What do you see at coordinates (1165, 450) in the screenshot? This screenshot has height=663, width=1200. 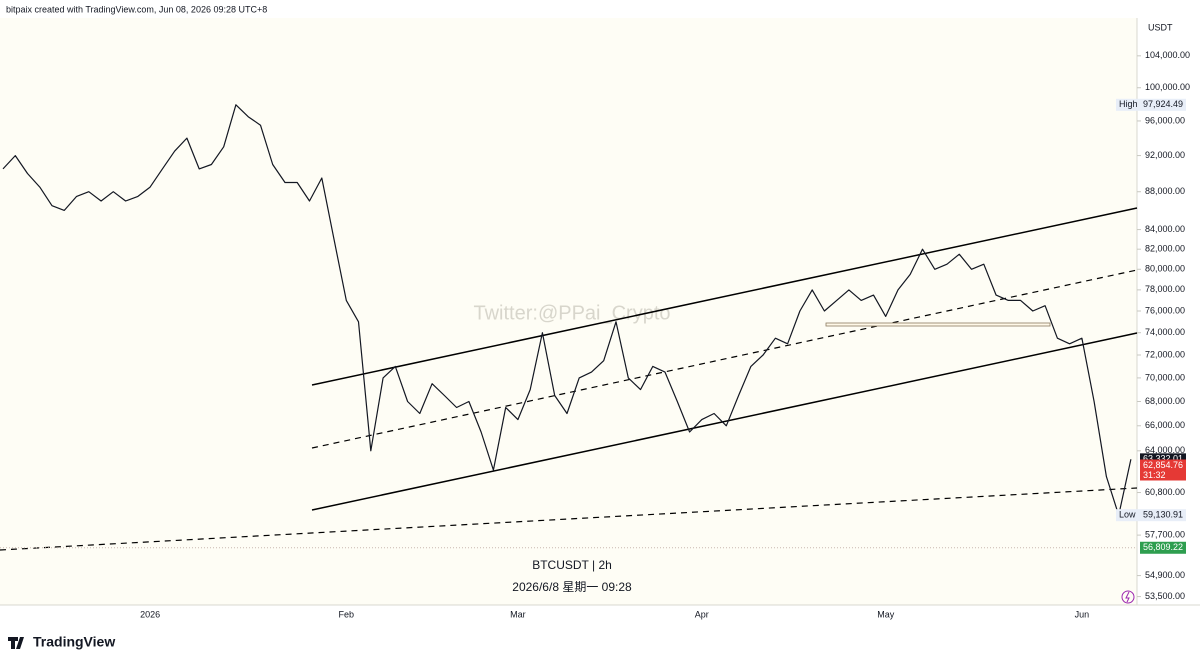 I see `y-tick-label: 64,000.00` at bounding box center [1165, 450].